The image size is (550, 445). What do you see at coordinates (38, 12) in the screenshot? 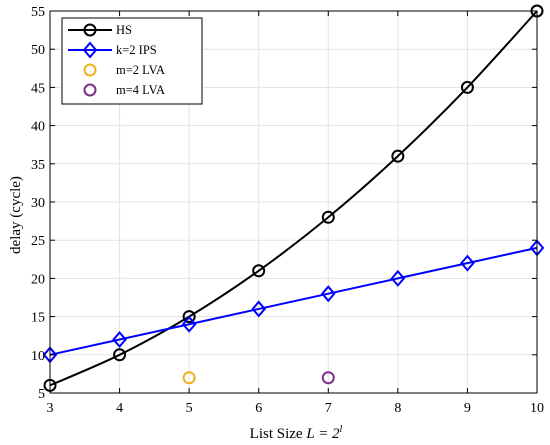
I see `y-tick-label: 55` at bounding box center [38, 12].